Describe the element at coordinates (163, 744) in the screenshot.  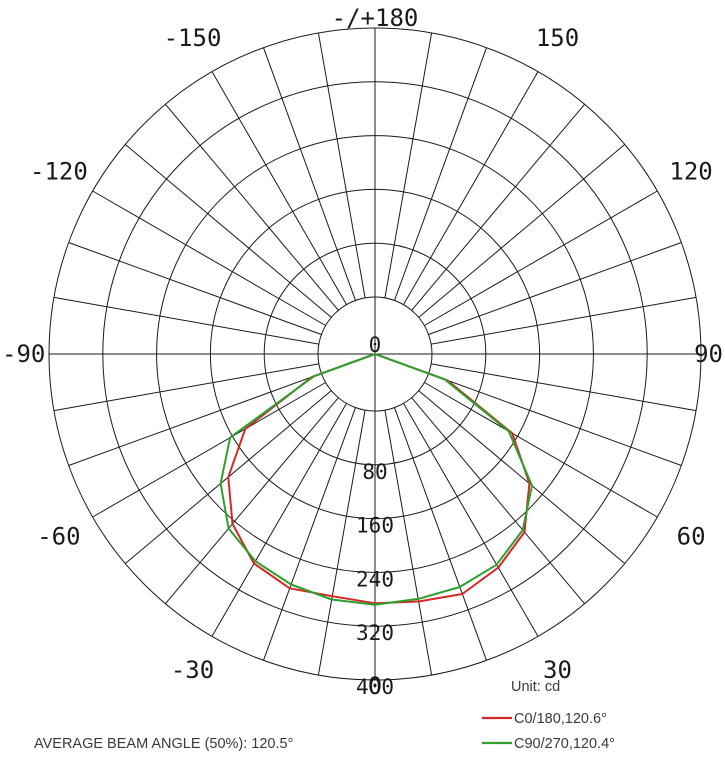
I see `average-beam-angle-note: AVERAGE BEAM ANGLE (50%): 120.5°` at that location.